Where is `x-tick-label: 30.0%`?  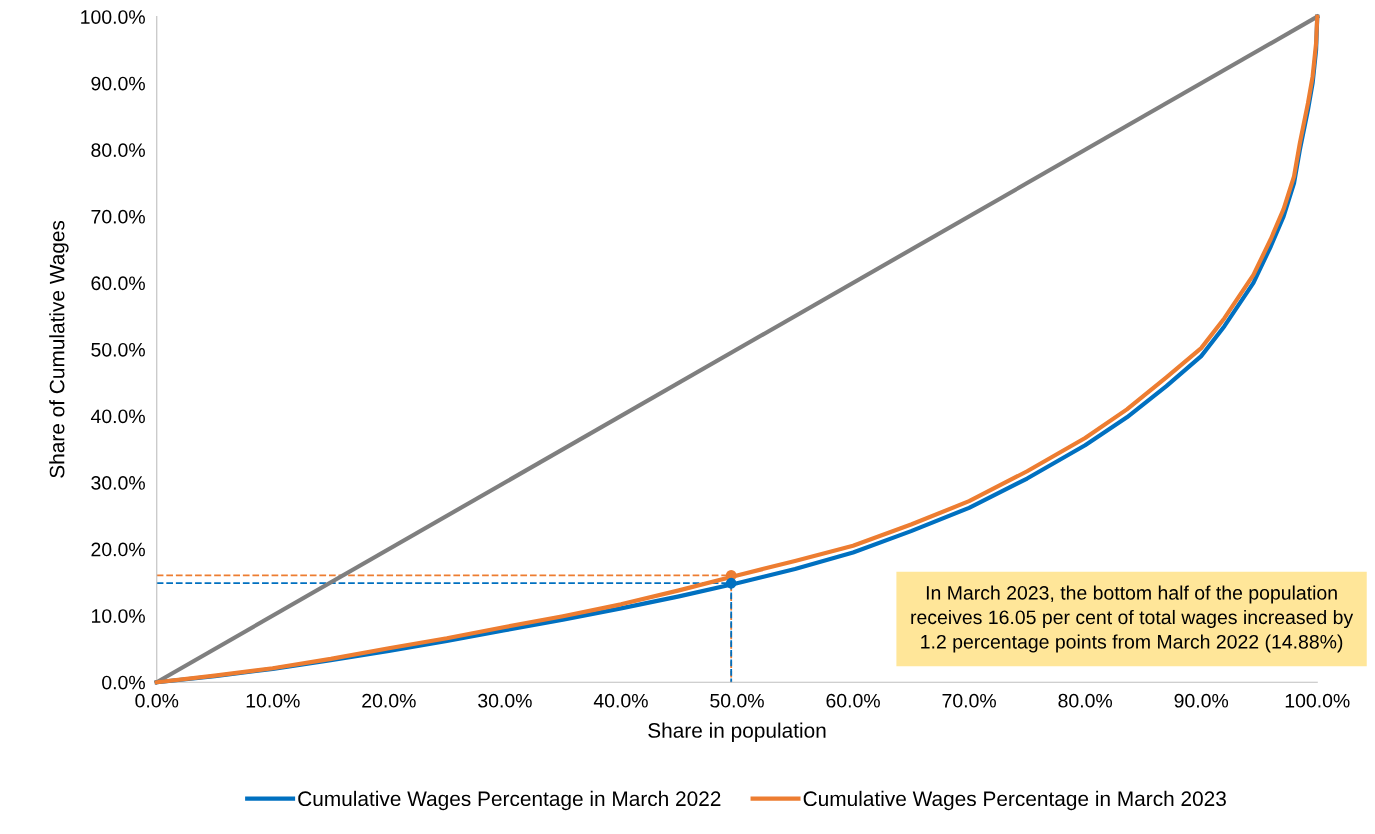 x-tick-label: 30.0% is located at coordinates (505, 700).